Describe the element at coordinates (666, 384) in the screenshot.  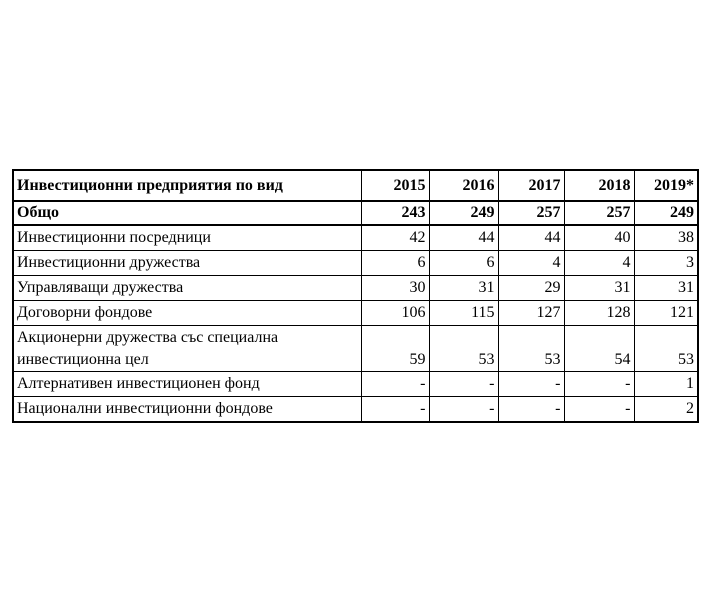
I see `value-cell: 1` at that location.